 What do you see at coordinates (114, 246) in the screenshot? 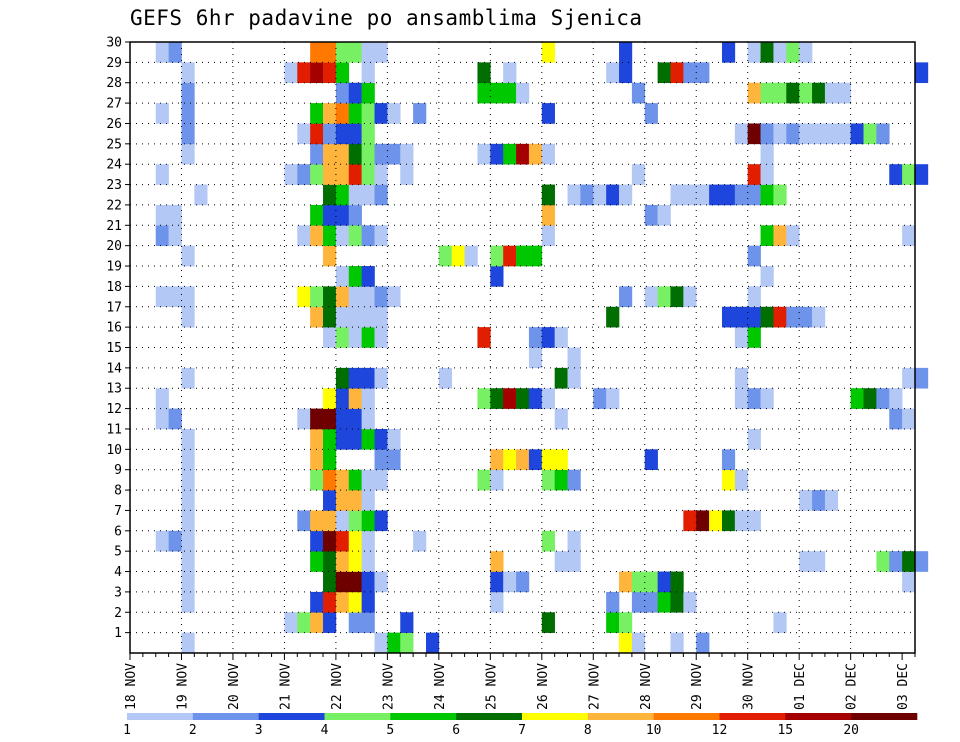
I see `y-tick-label: 20` at bounding box center [114, 246].